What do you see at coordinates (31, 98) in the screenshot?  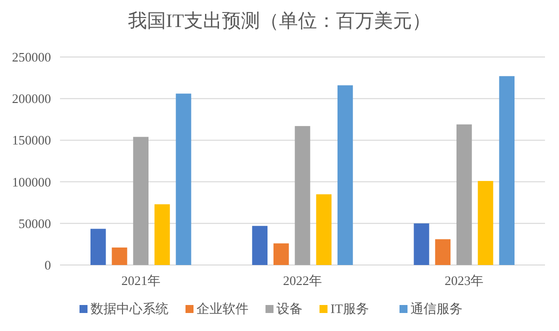 I see `y-tick-label: 200000` at bounding box center [31, 98].